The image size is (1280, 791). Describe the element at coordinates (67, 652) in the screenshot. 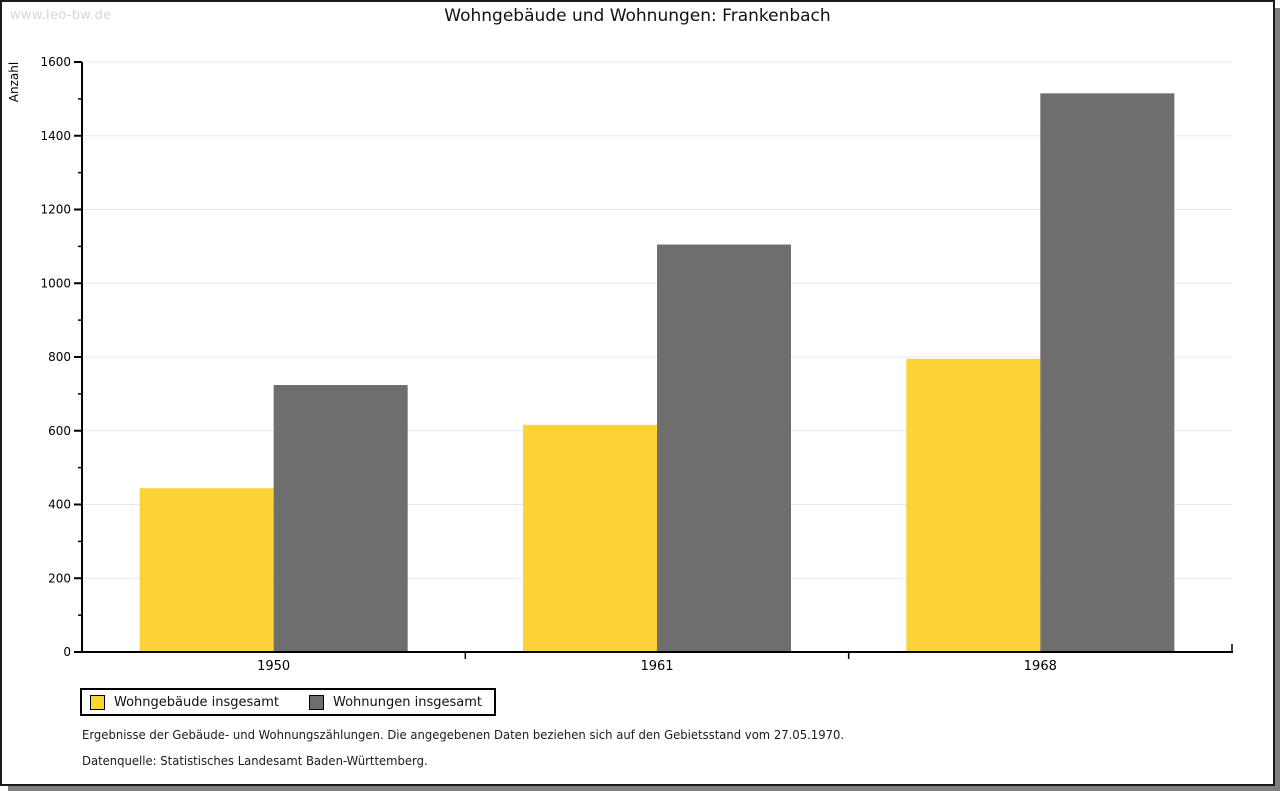

I see `y-tick-label: 0` at that location.